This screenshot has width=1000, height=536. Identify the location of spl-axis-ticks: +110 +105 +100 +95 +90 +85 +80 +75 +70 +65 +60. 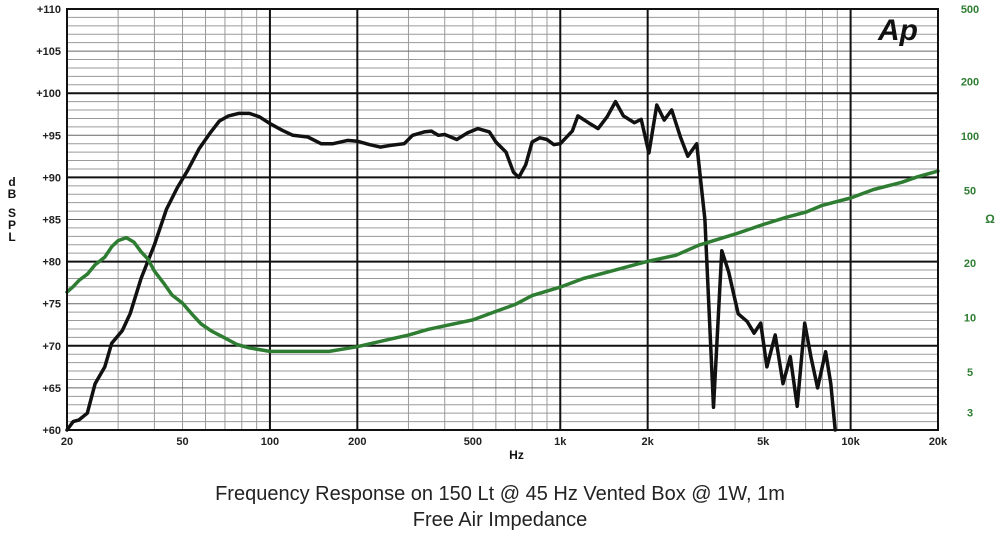
(48, 220).